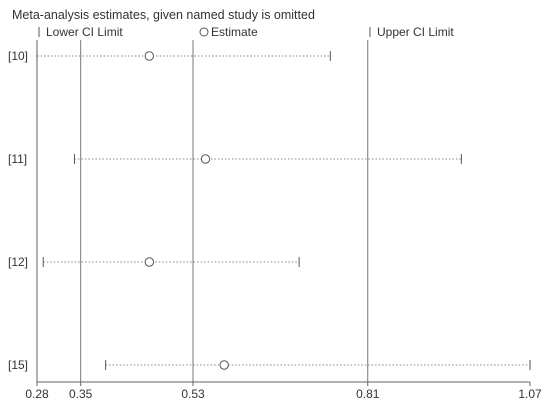  I want to click on x-axis-ticks: 0.28 0.35 0.53 0.81 1.07, so click(283, 391).